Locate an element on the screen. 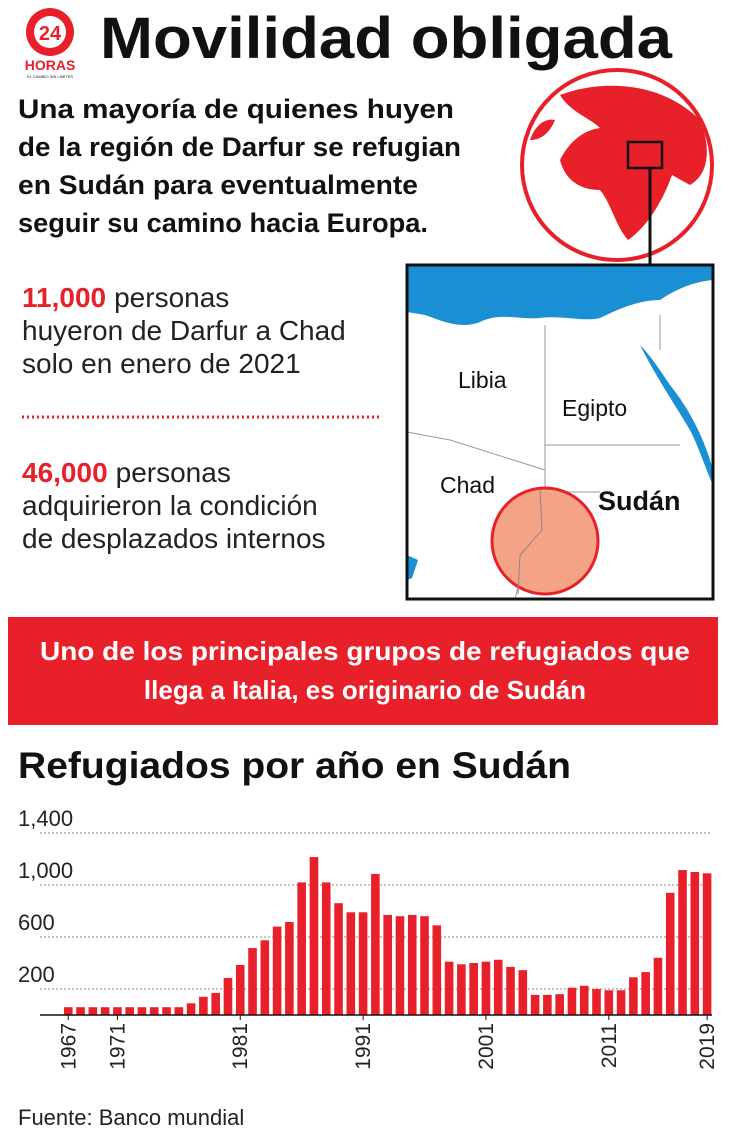 The width and height of the screenshot is (745, 1142). stat-line: solo en enero de 2021 is located at coordinates (161, 363).